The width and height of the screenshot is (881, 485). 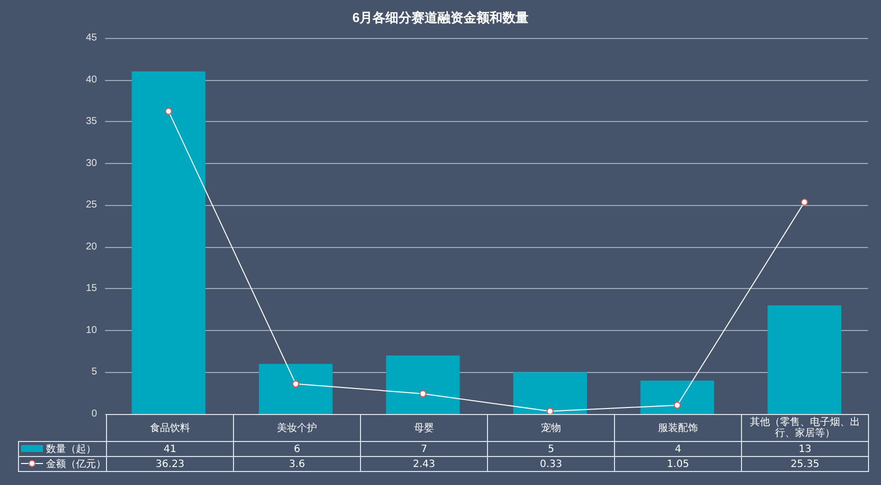 What do you see at coordinates (170, 428) in the screenshot?
I see `x-tick-label: 食品饮料` at bounding box center [170, 428].